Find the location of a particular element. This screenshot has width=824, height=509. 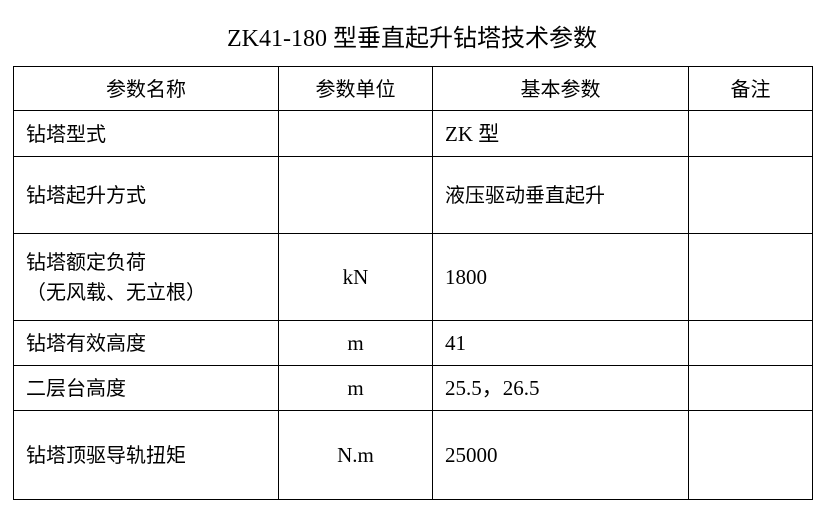

table-row: 二层台高度 m 25.5，26.5 is located at coordinates (413, 388).